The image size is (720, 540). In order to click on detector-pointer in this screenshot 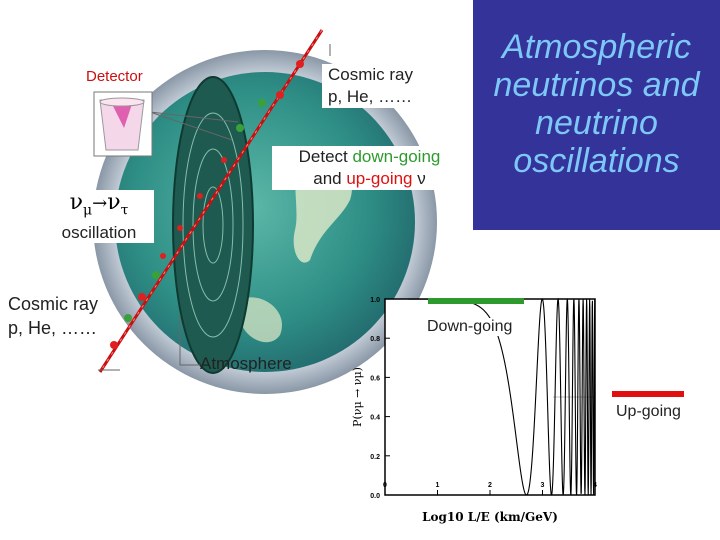, I will do `click(194, 117)`.